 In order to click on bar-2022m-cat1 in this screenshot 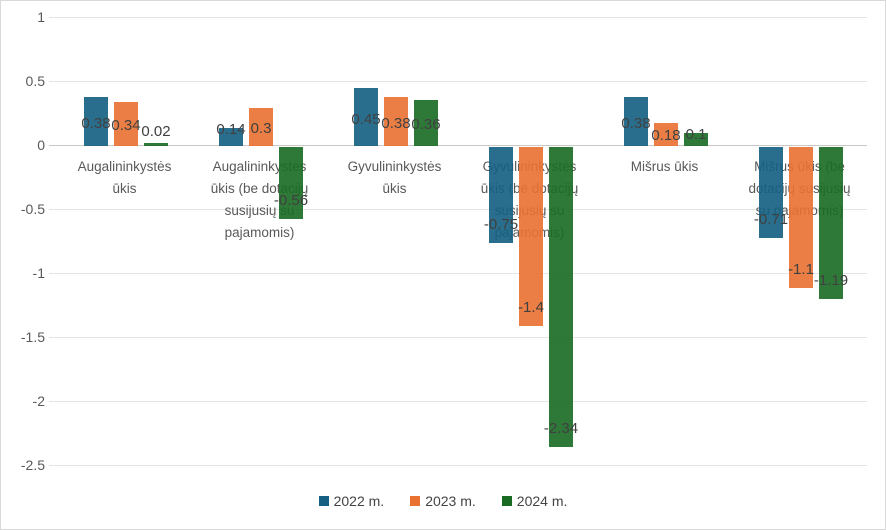, I will do `click(231, 137)`.